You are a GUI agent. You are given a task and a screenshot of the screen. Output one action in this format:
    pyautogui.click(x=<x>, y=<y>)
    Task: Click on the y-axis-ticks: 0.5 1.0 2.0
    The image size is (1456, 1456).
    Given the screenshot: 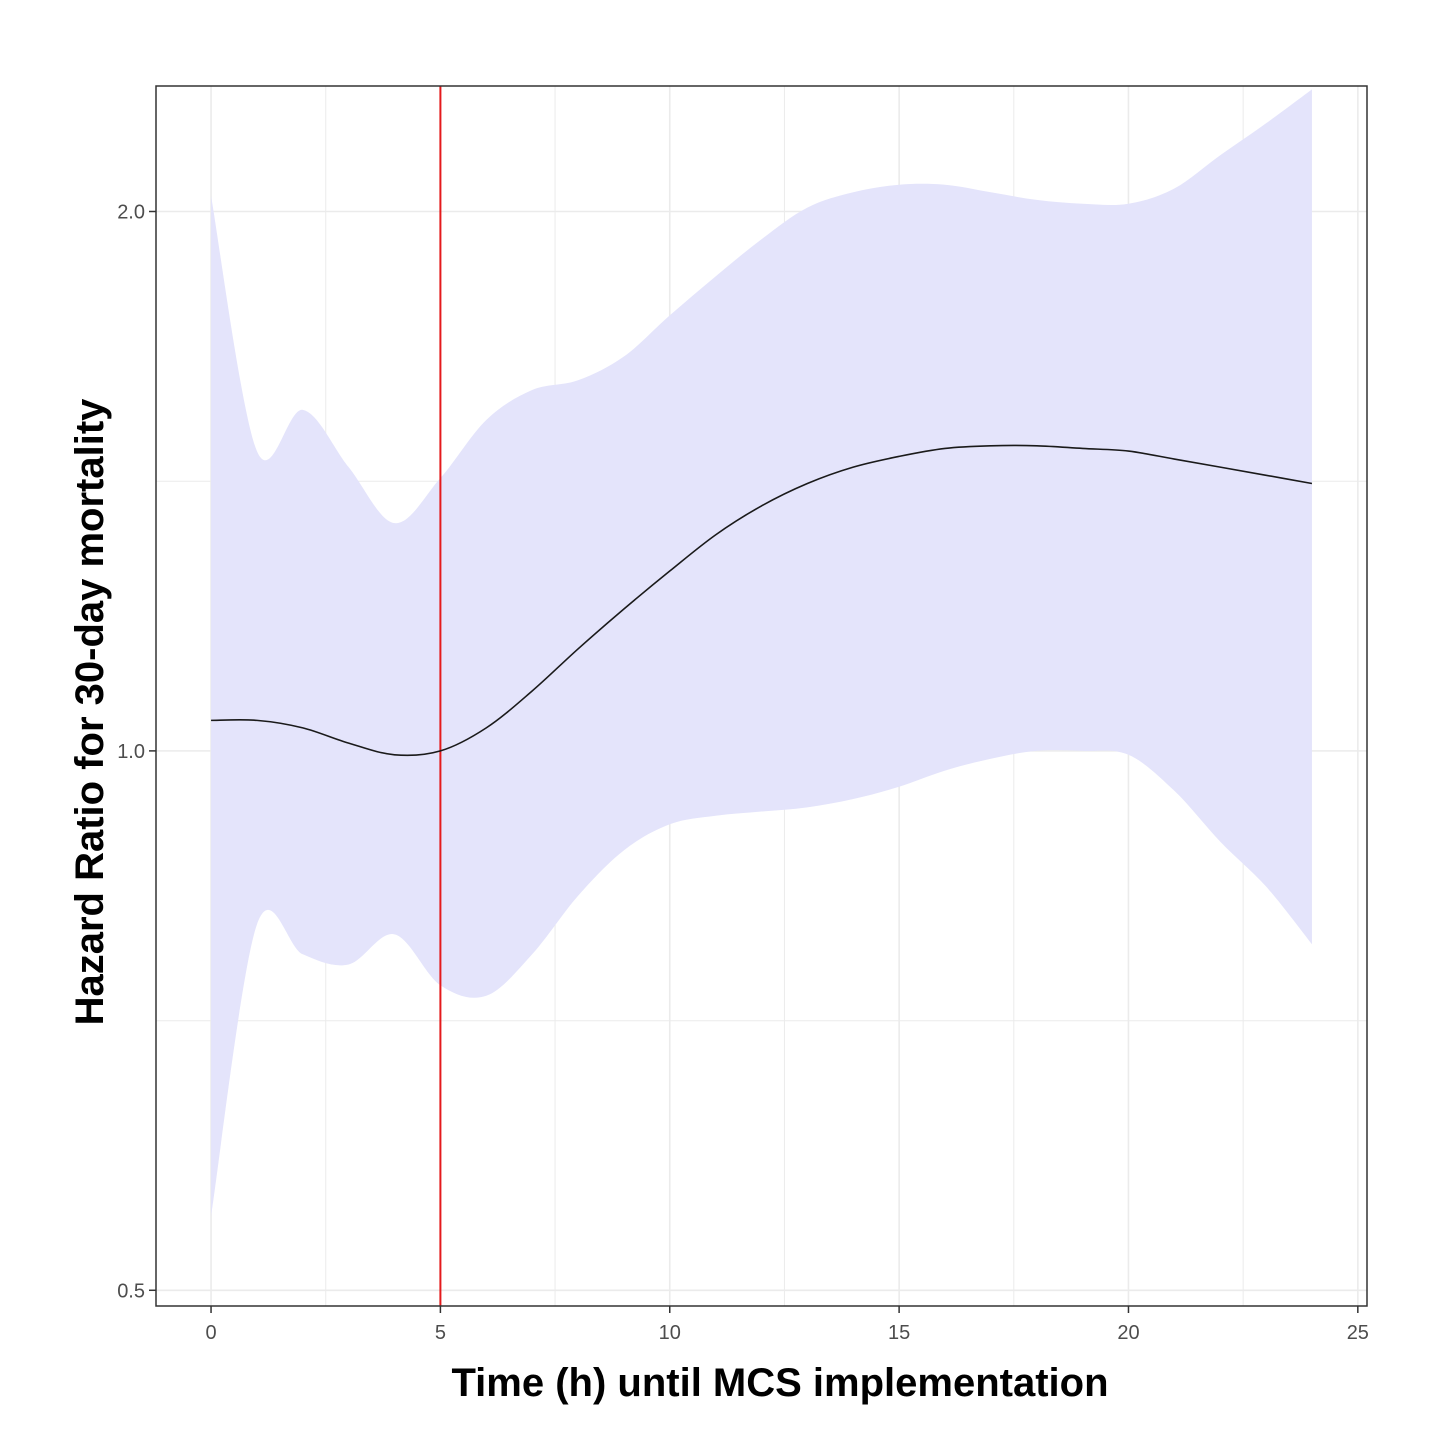 What is the action you would take?
    pyautogui.click(x=136, y=751)
    